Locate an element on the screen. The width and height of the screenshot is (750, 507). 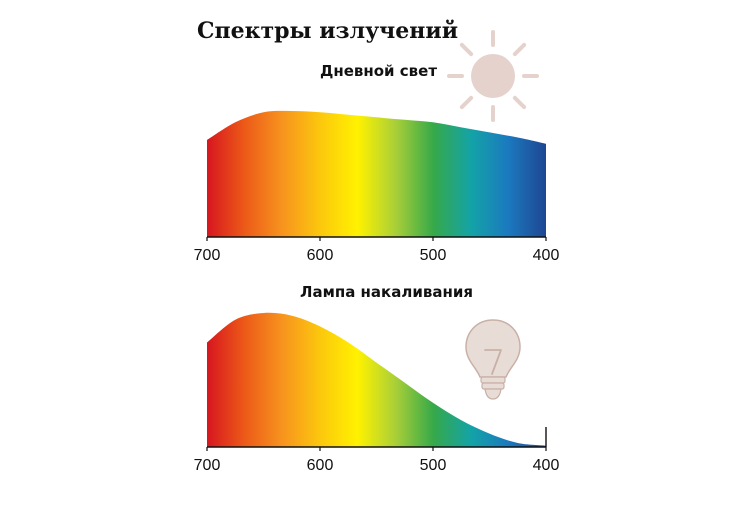
daylight-spectrum-area is located at coordinates (376, 173).